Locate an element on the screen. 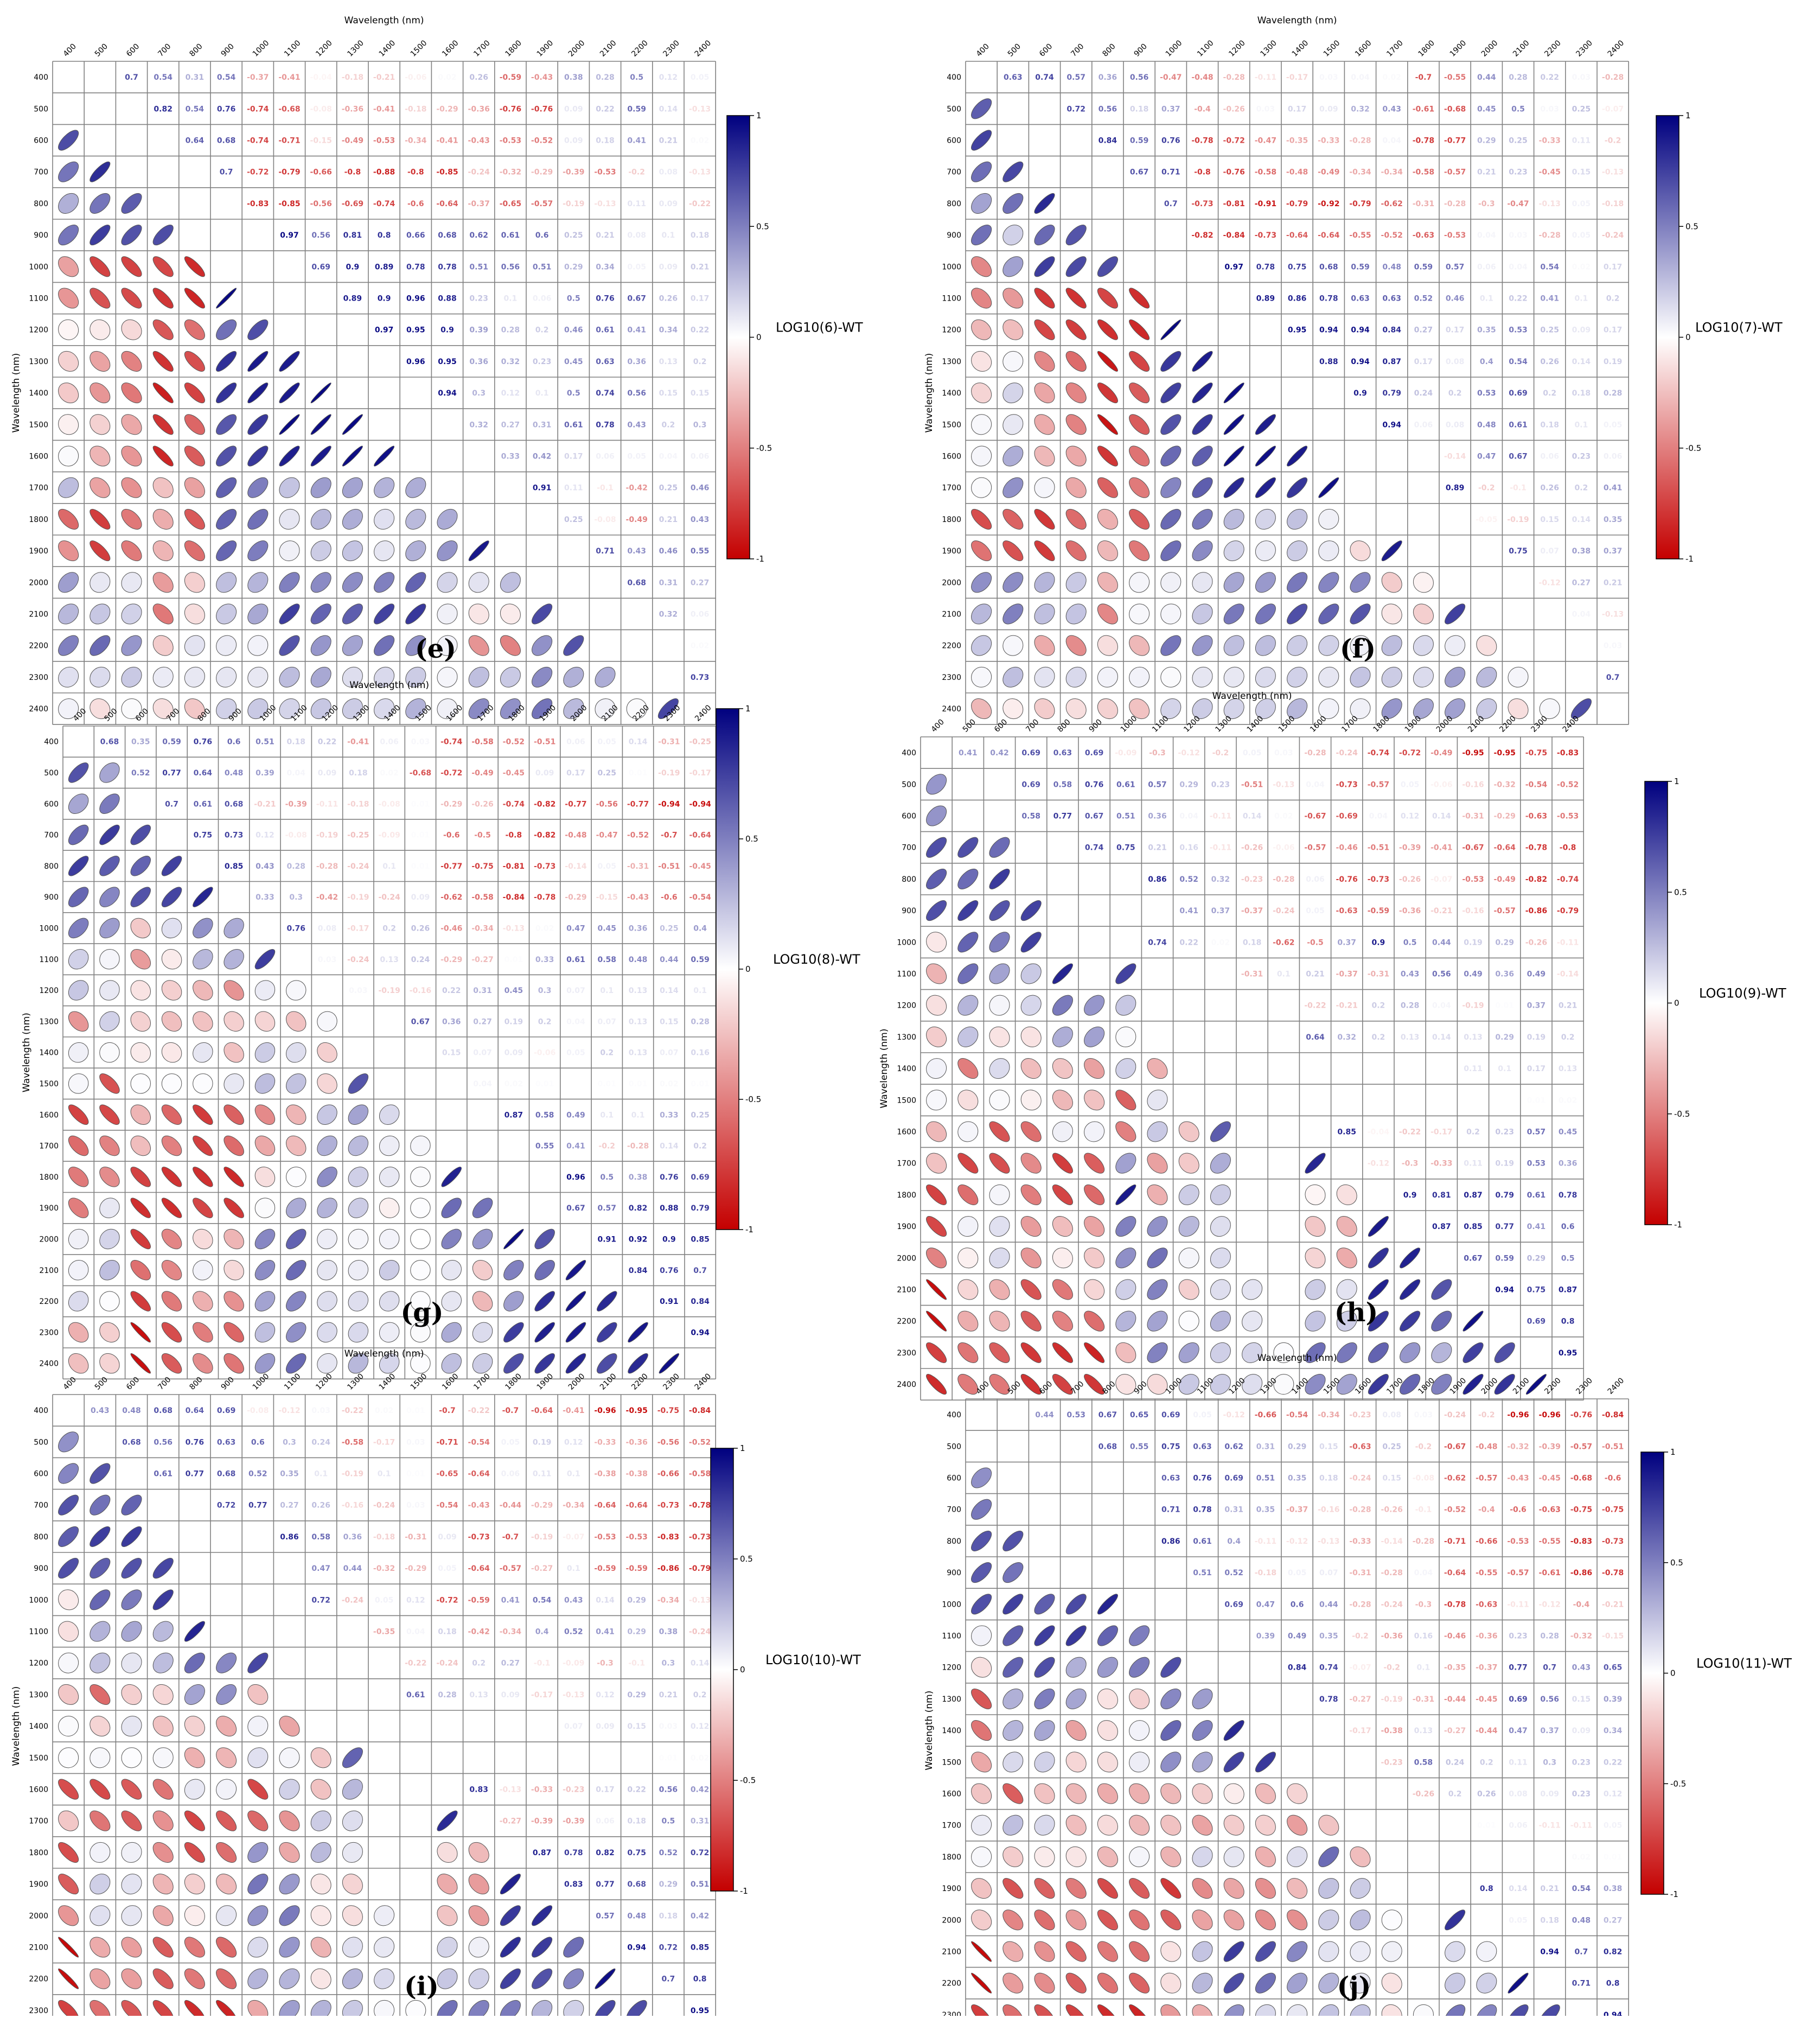 The image size is (1820, 2018). data-label: 0.07 is located at coordinates (482, 1053).